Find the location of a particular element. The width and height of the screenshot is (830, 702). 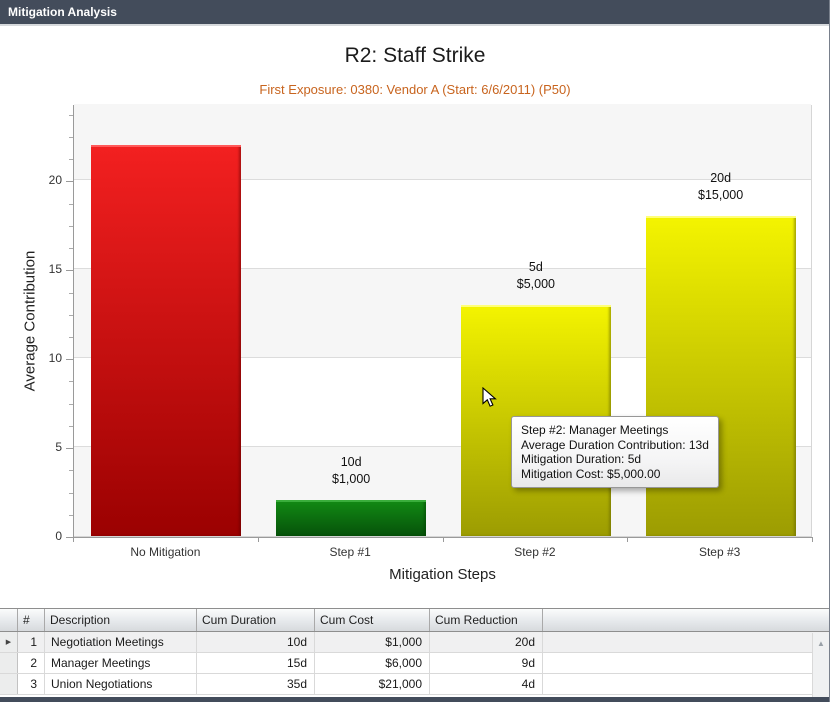

chart-title: R2: Staff Strike is located at coordinates (415, 55).